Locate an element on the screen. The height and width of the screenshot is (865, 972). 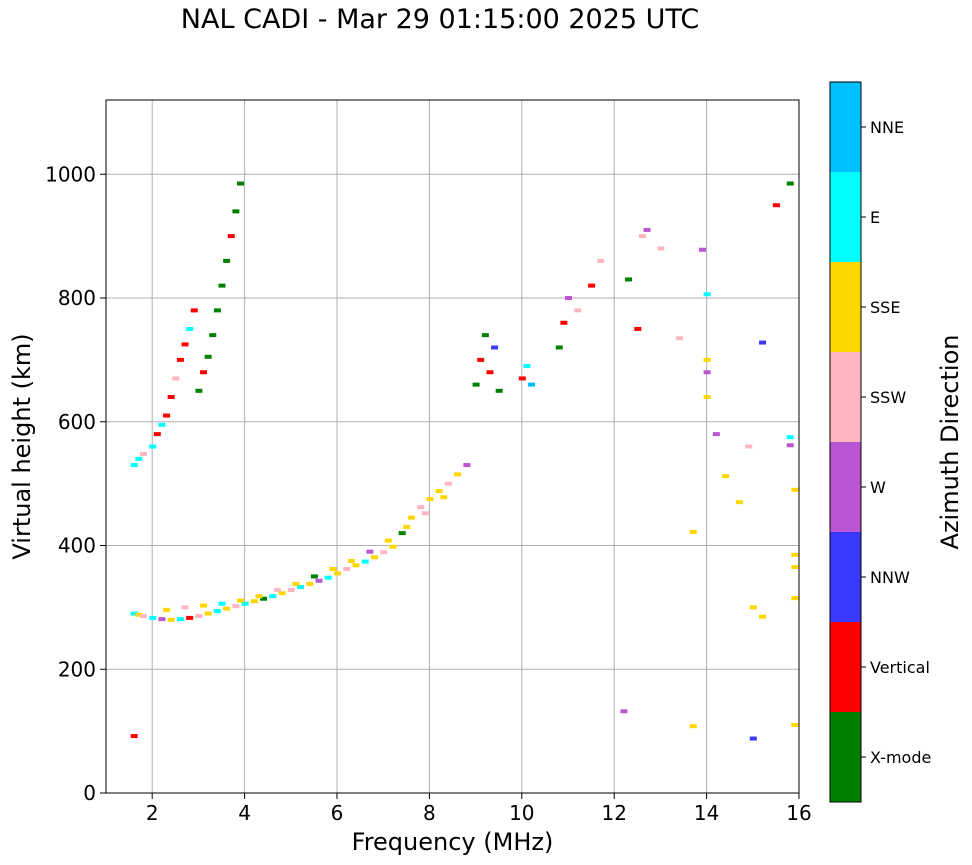
x-tick-label: 14 is located at coordinates (706, 813).